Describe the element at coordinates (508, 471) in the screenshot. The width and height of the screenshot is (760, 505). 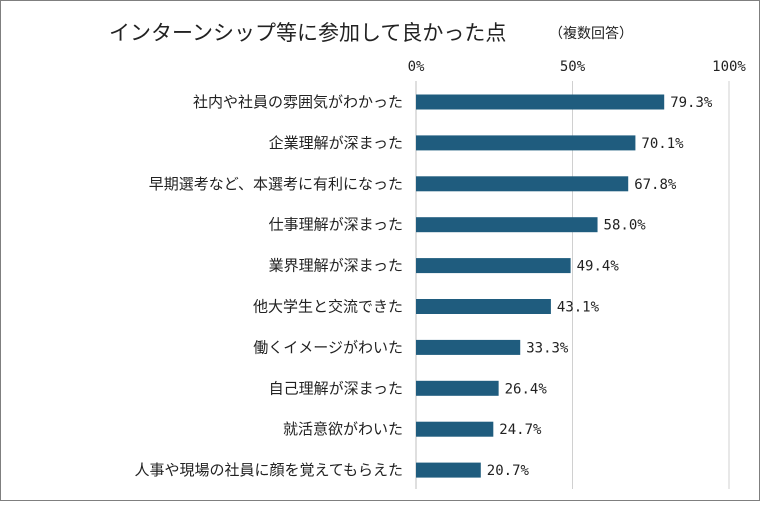
I see `data-label: 20.7%` at that location.